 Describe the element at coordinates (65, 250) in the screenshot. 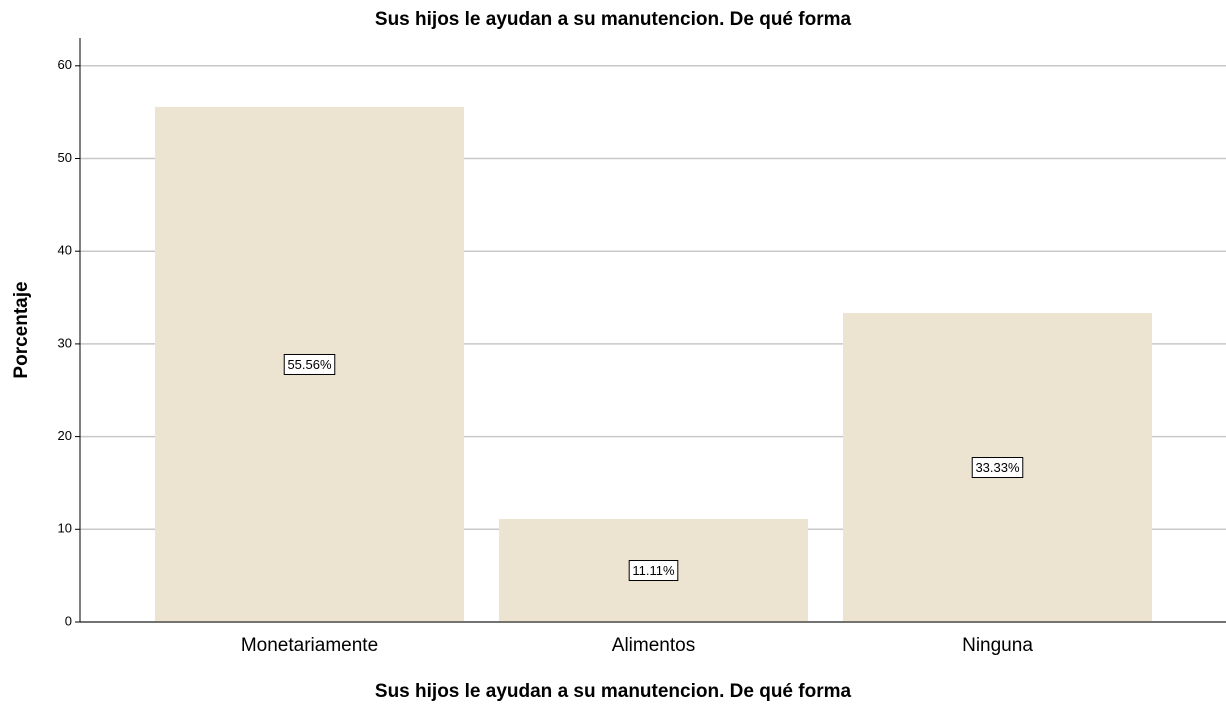

I see `y-tick-label: 40` at that location.